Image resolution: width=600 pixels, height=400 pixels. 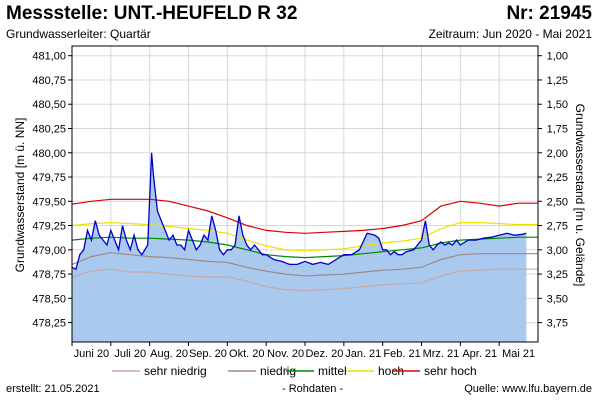 What do you see at coordinates (91, 354) in the screenshot?
I see `x-tick-label: Juni 20` at bounding box center [91, 354].